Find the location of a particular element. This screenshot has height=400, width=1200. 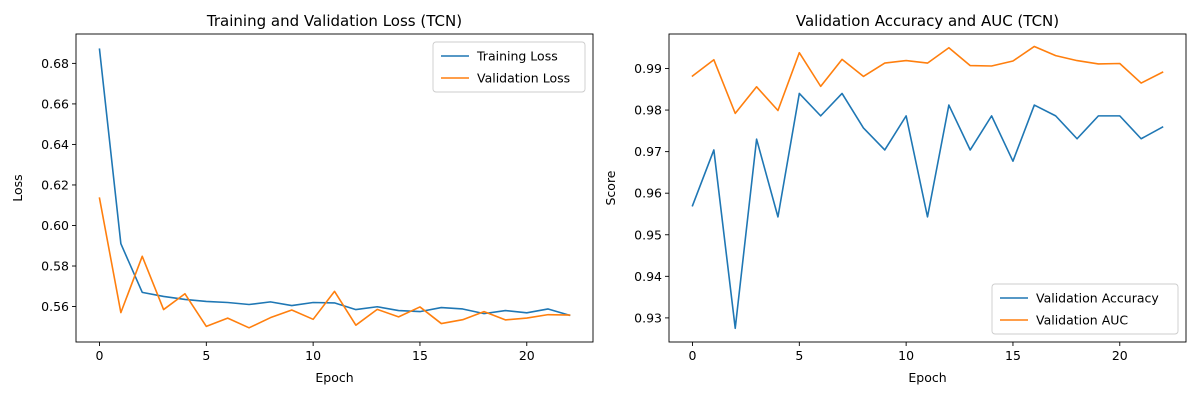

y-tick-label: 0.97 is located at coordinates (648, 151).